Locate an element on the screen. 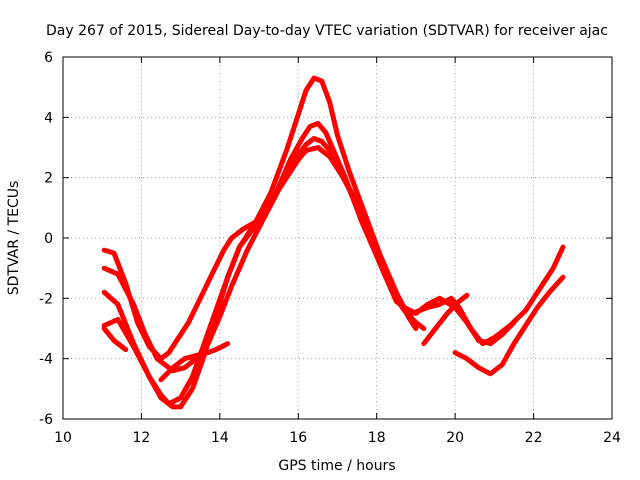 This screenshot has height=480, width=640. series-line-sat-e is located at coordinates (115, 339).